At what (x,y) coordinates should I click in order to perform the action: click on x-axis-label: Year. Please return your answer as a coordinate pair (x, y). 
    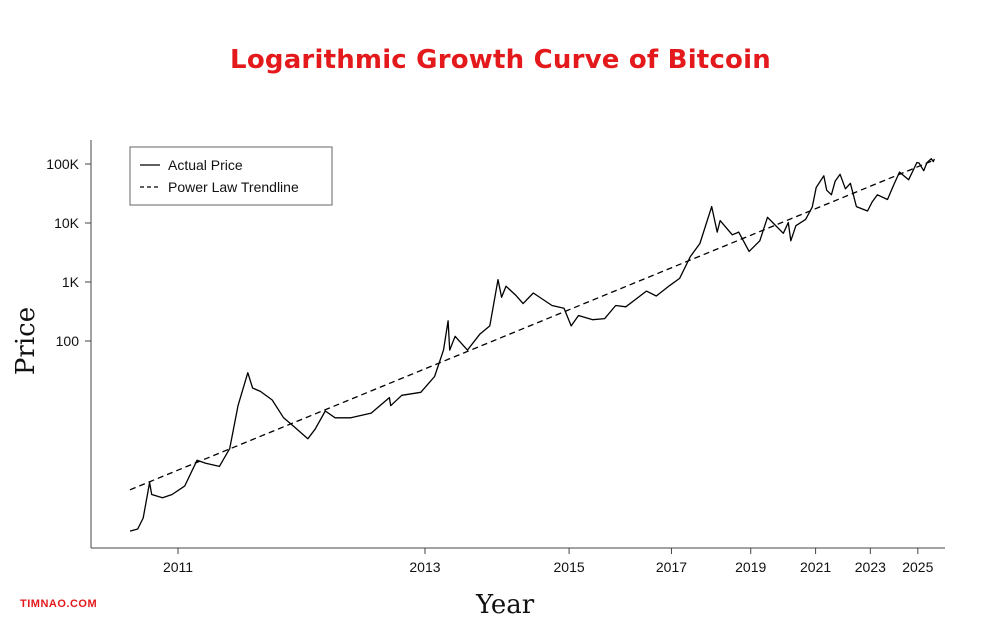
    Looking at the image, I should click on (505, 605).